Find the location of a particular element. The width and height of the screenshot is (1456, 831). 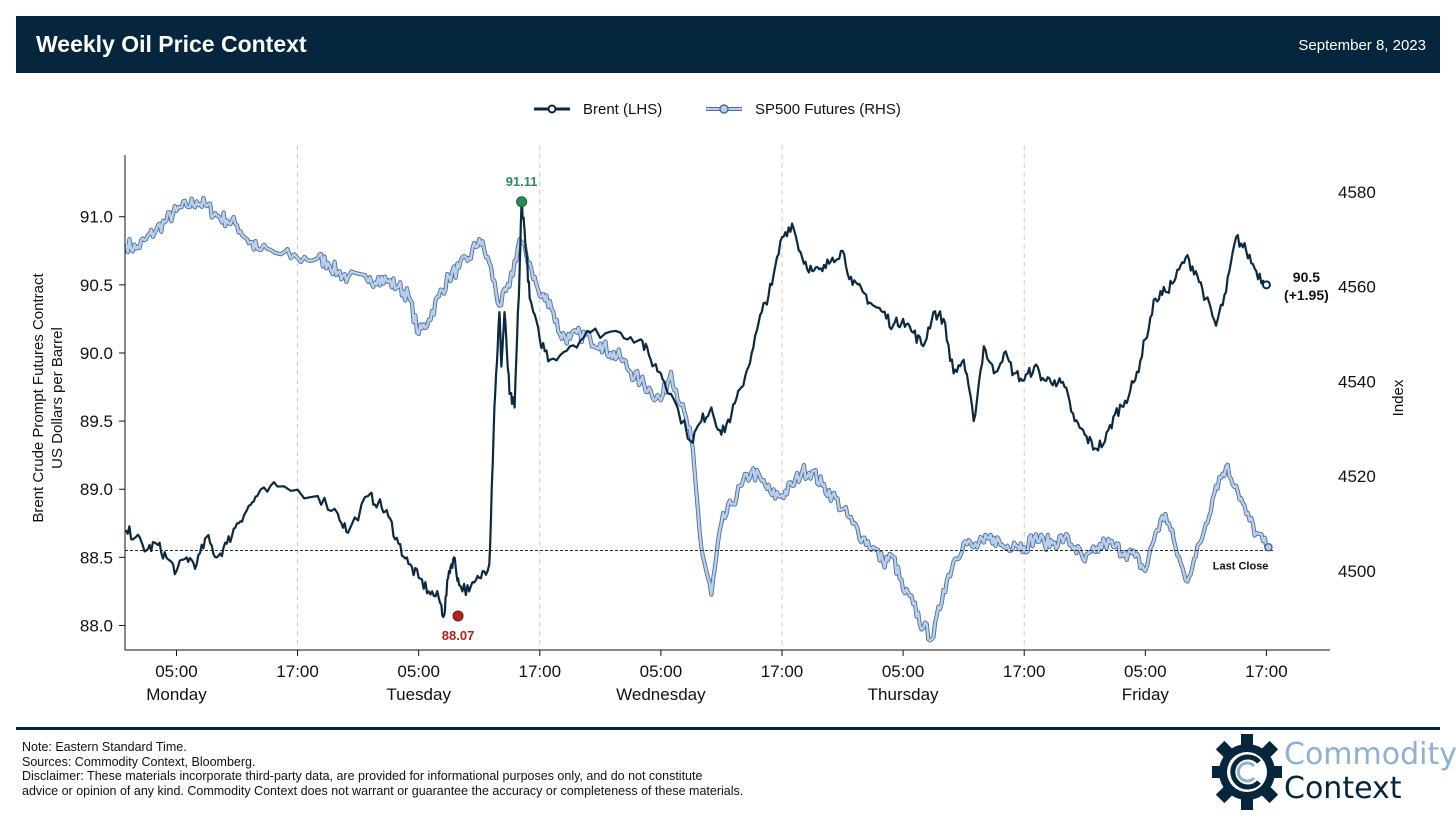

report-date: September 8, 2023 is located at coordinates (1362, 45).